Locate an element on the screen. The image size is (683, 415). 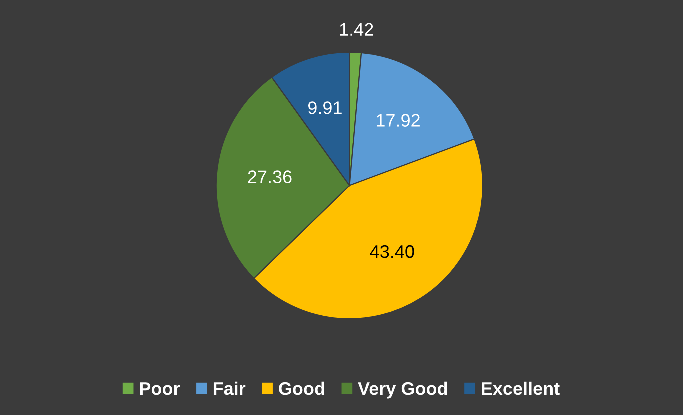
data-label: 43.40 is located at coordinates (392, 251).